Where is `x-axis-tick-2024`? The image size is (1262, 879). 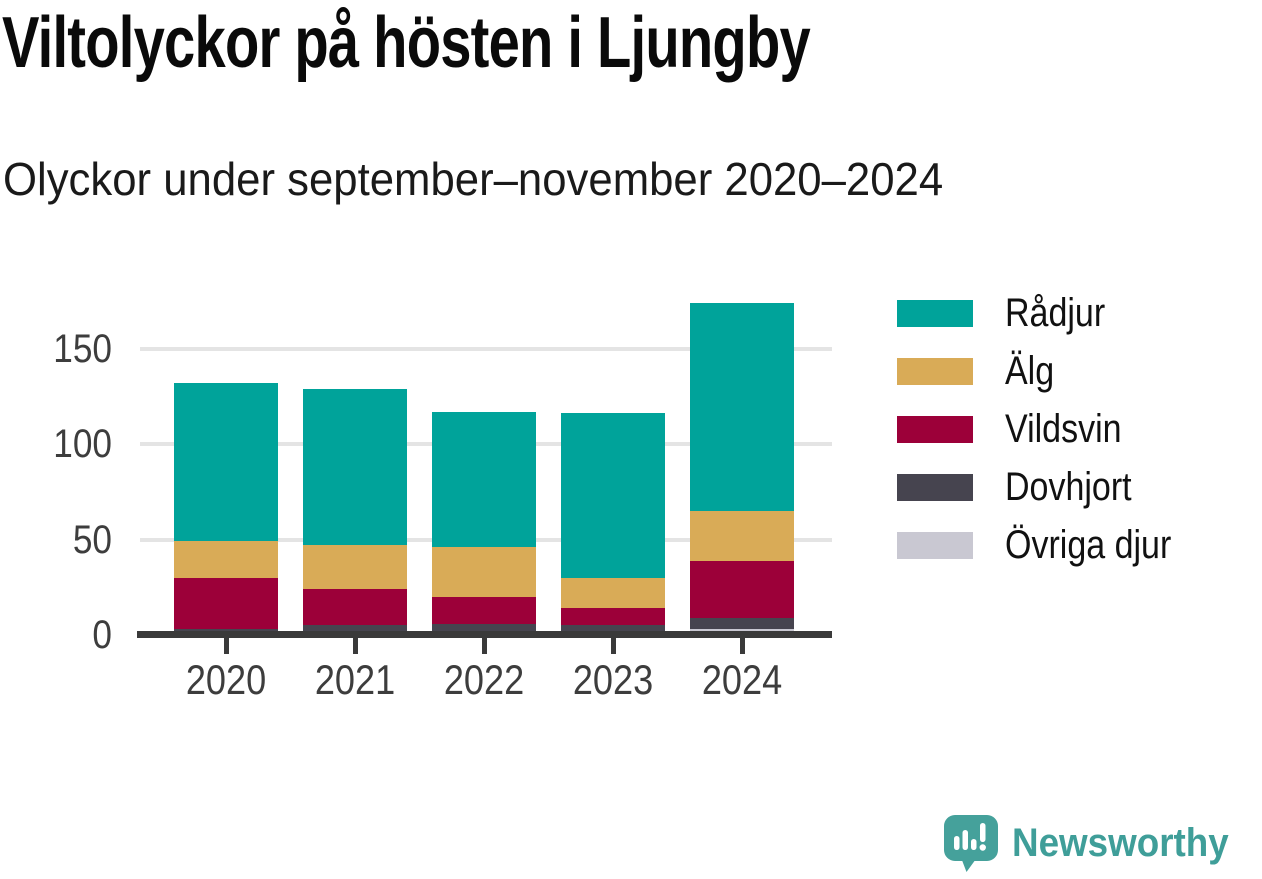 x-axis-tick-2024 is located at coordinates (742, 646).